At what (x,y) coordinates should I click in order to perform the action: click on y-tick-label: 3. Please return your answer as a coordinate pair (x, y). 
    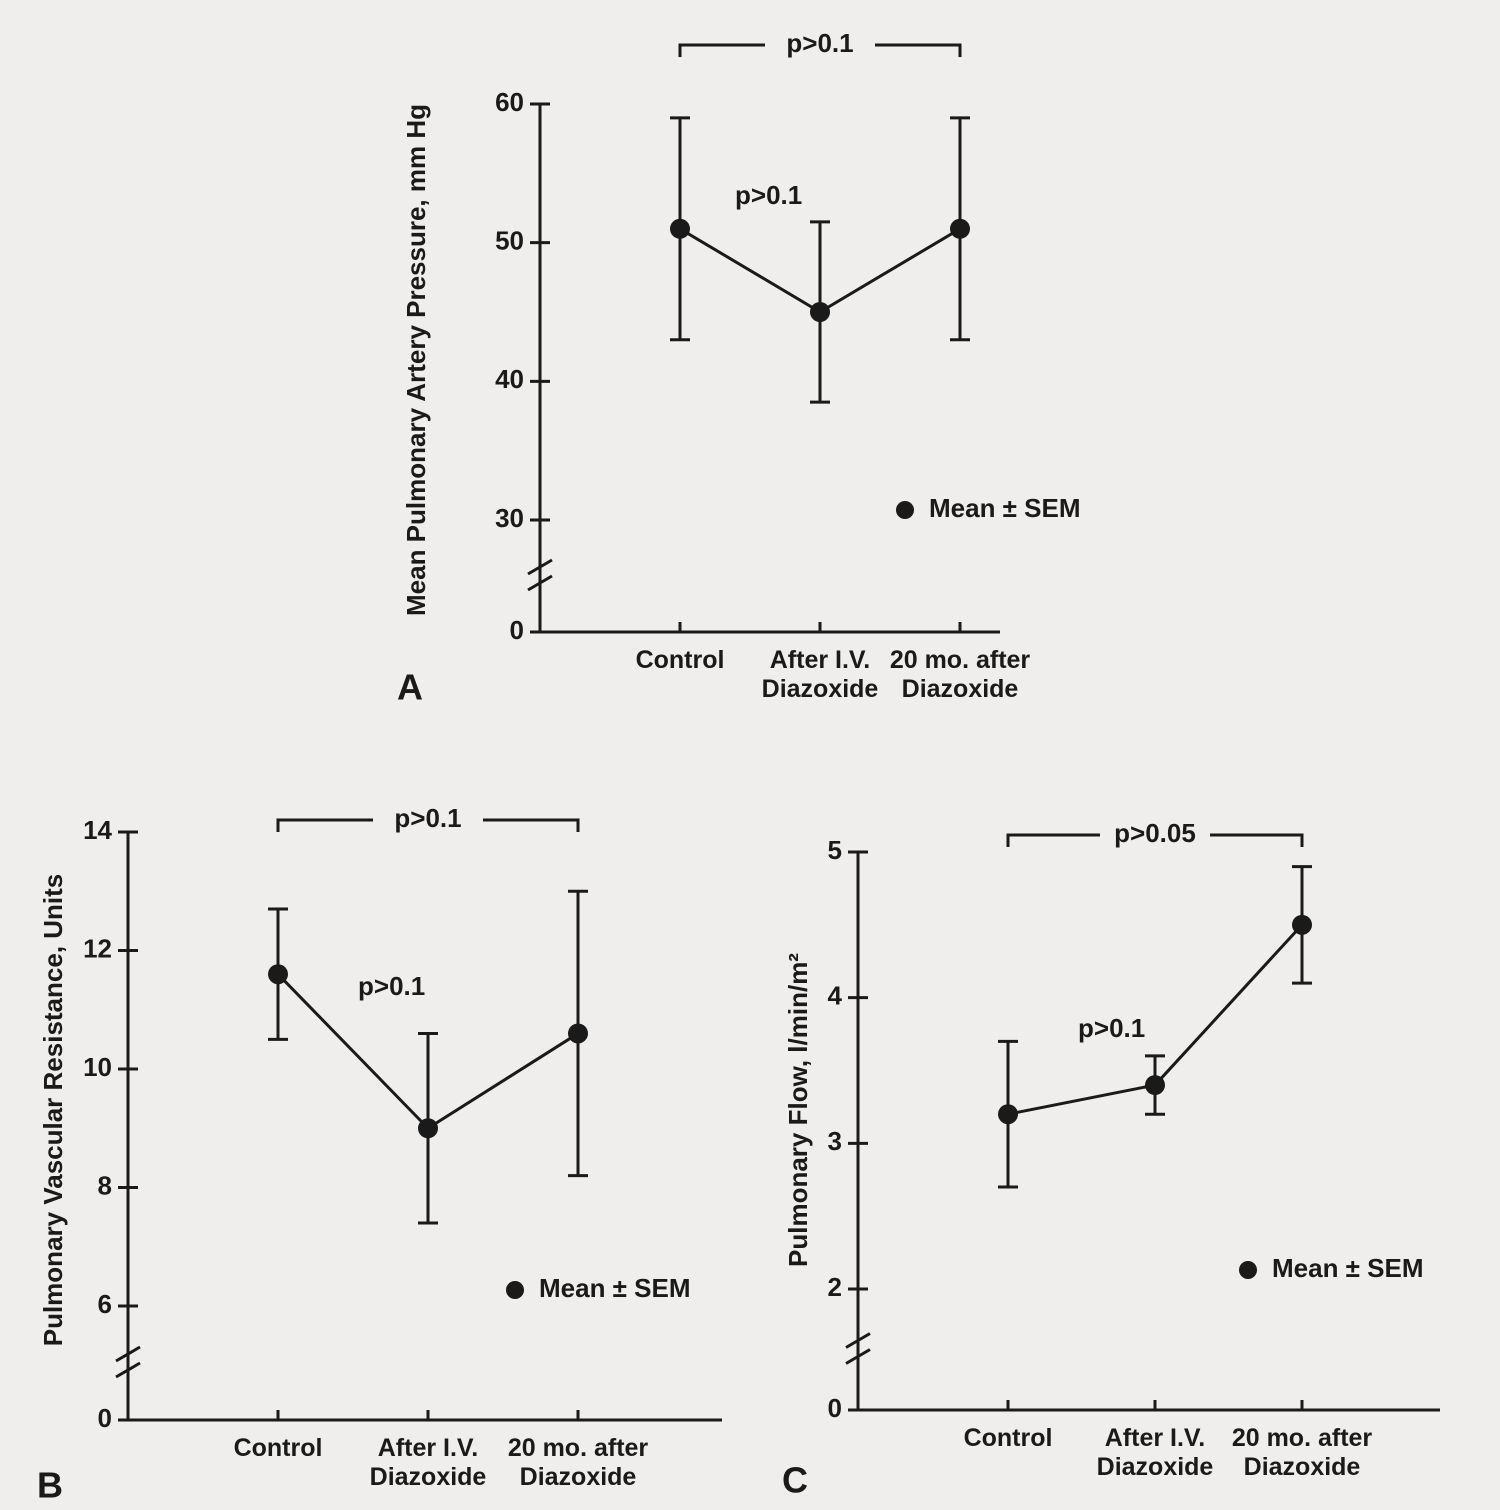
    Looking at the image, I should click on (835, 1141).